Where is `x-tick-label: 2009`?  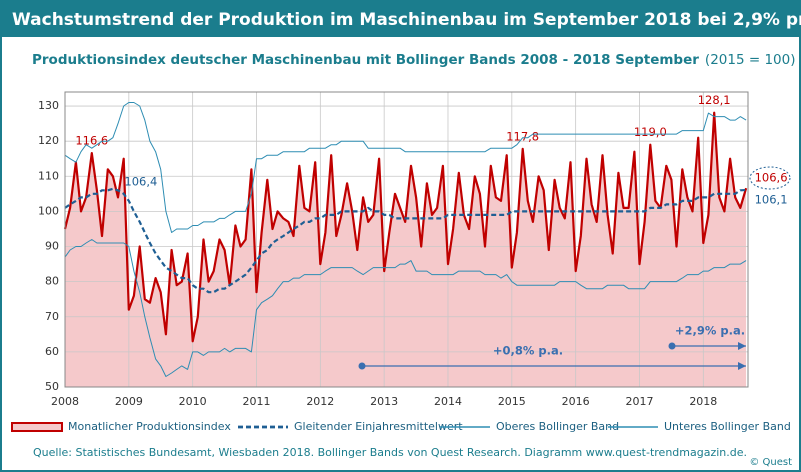
x-tick-label: 2009 is located at coordinates (129, 401).